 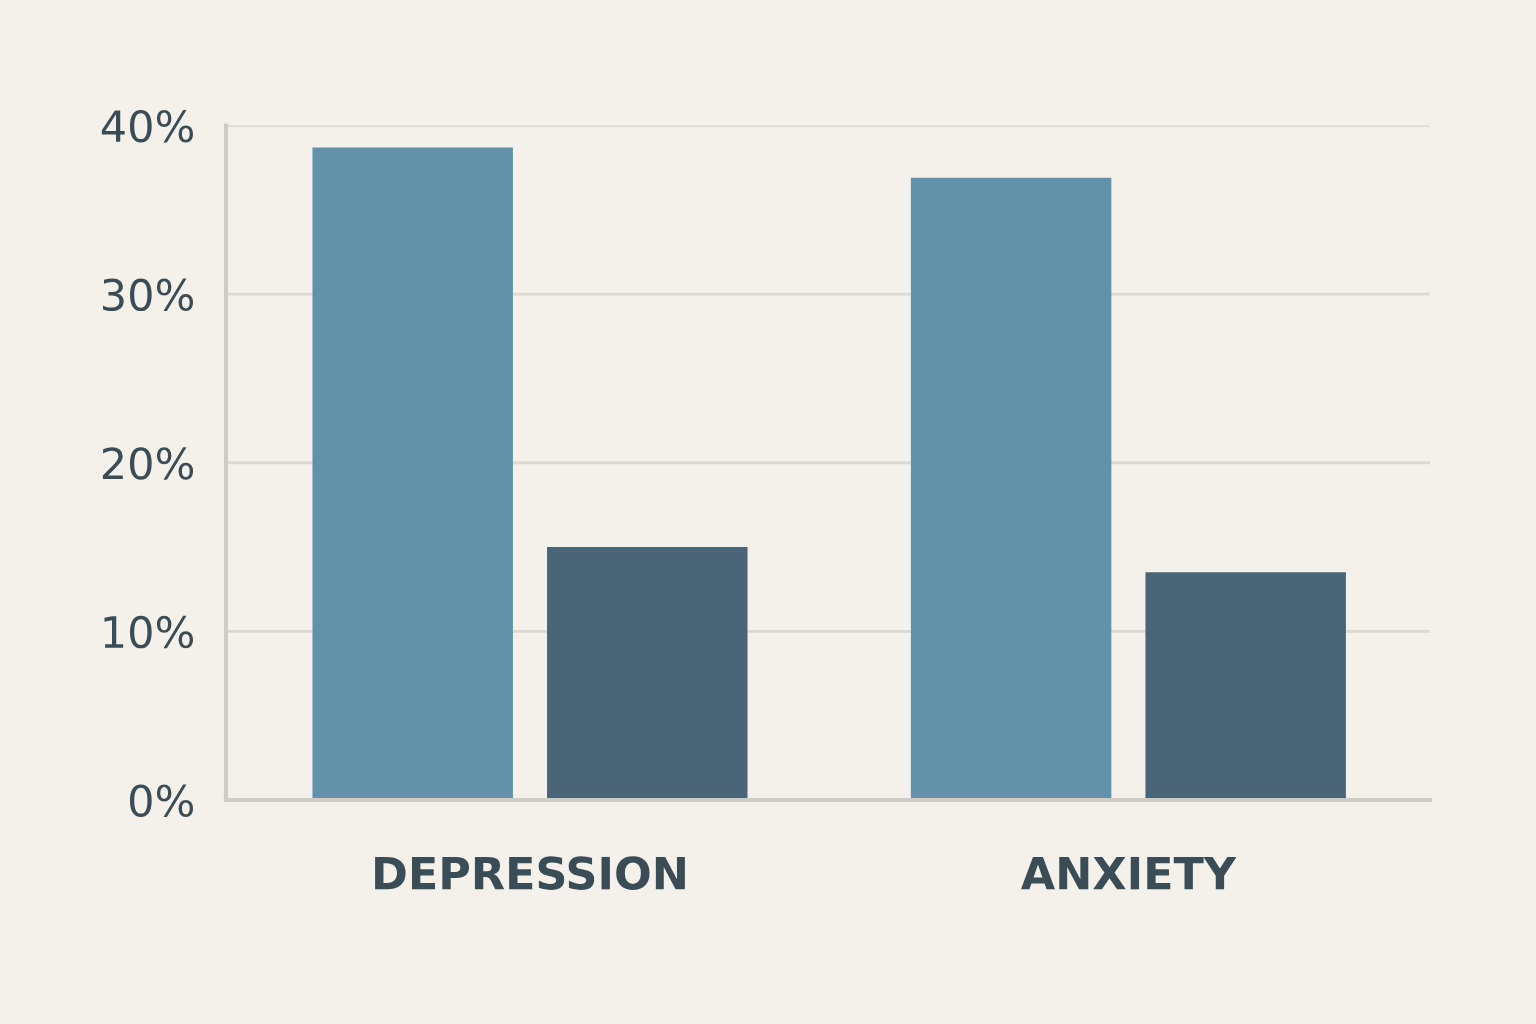 I want to click on x-tick-label: DEPRESSION, so click(x=530, y=873).